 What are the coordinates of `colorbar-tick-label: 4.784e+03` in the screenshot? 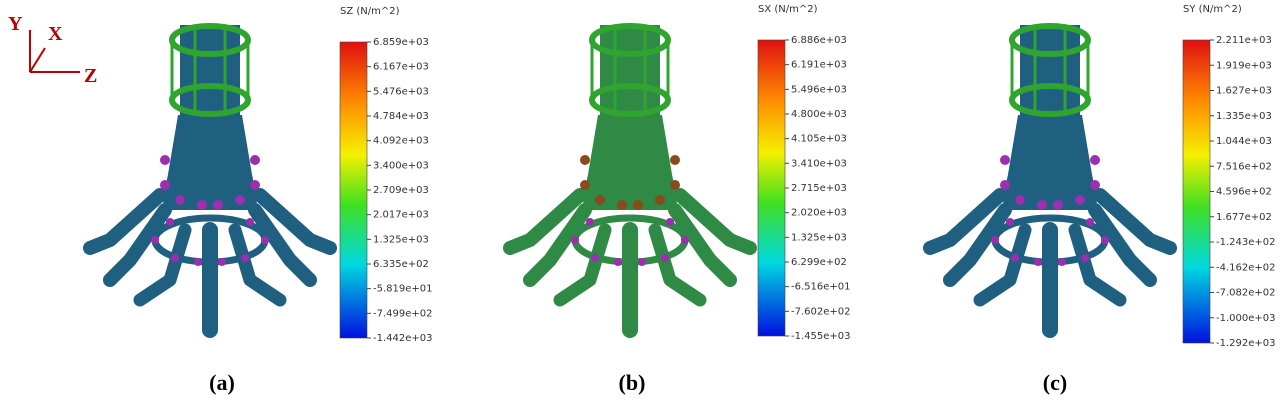 It's located at (401, 116).